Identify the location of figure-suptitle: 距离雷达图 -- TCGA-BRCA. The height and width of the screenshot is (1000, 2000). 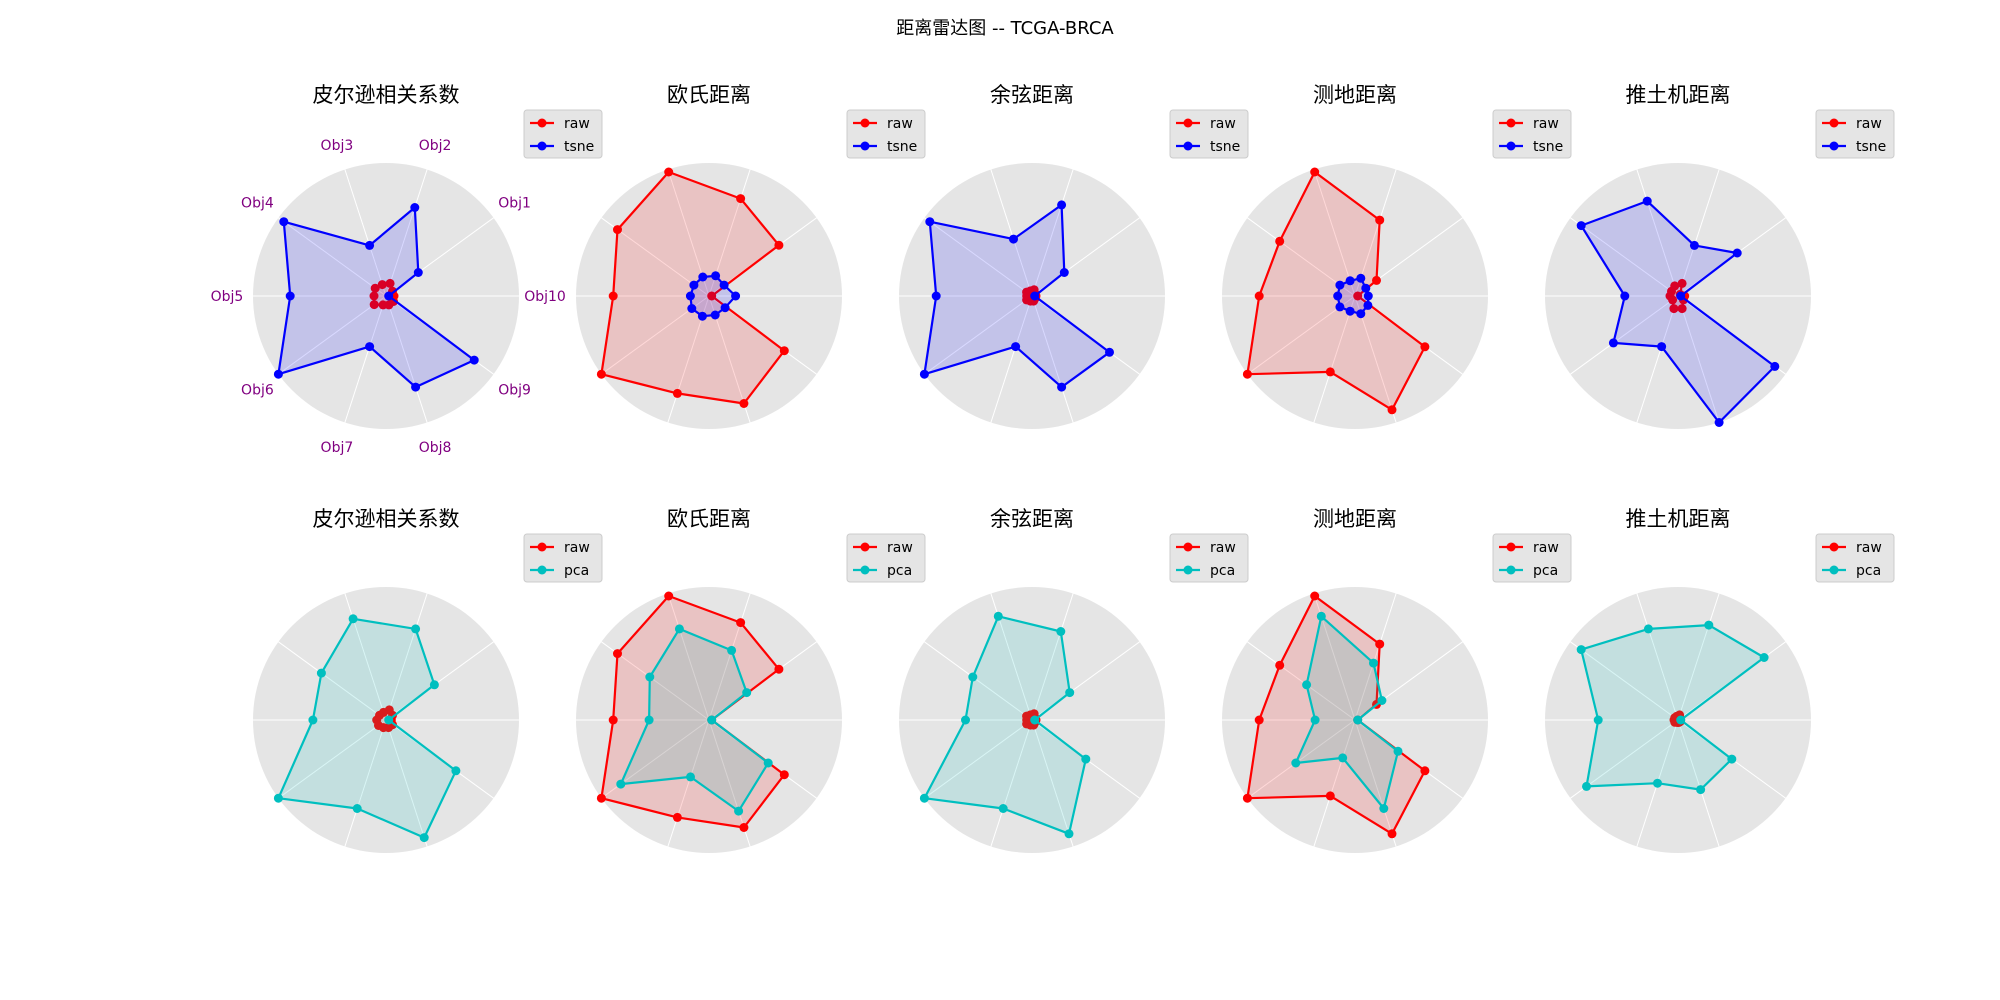
(1005, 28).